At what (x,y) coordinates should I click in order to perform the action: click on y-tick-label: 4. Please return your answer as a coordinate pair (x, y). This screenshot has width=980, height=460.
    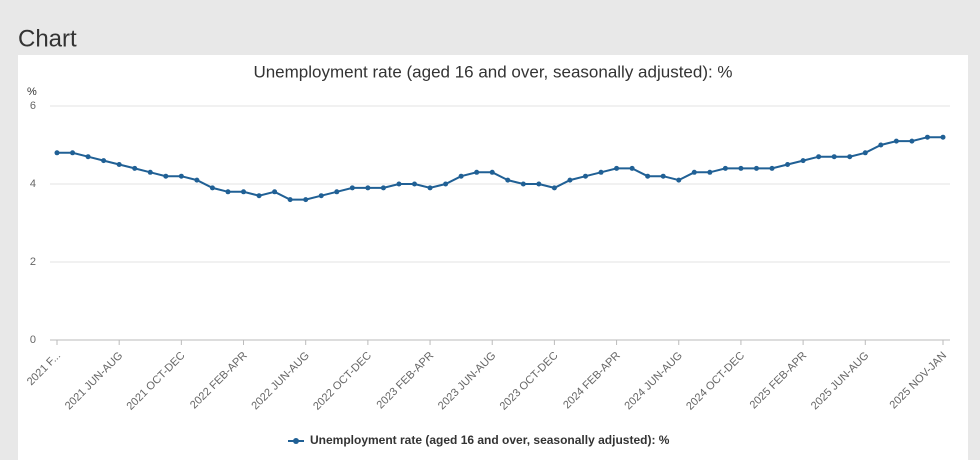
    Looking at the image, I should click on (33, 184).